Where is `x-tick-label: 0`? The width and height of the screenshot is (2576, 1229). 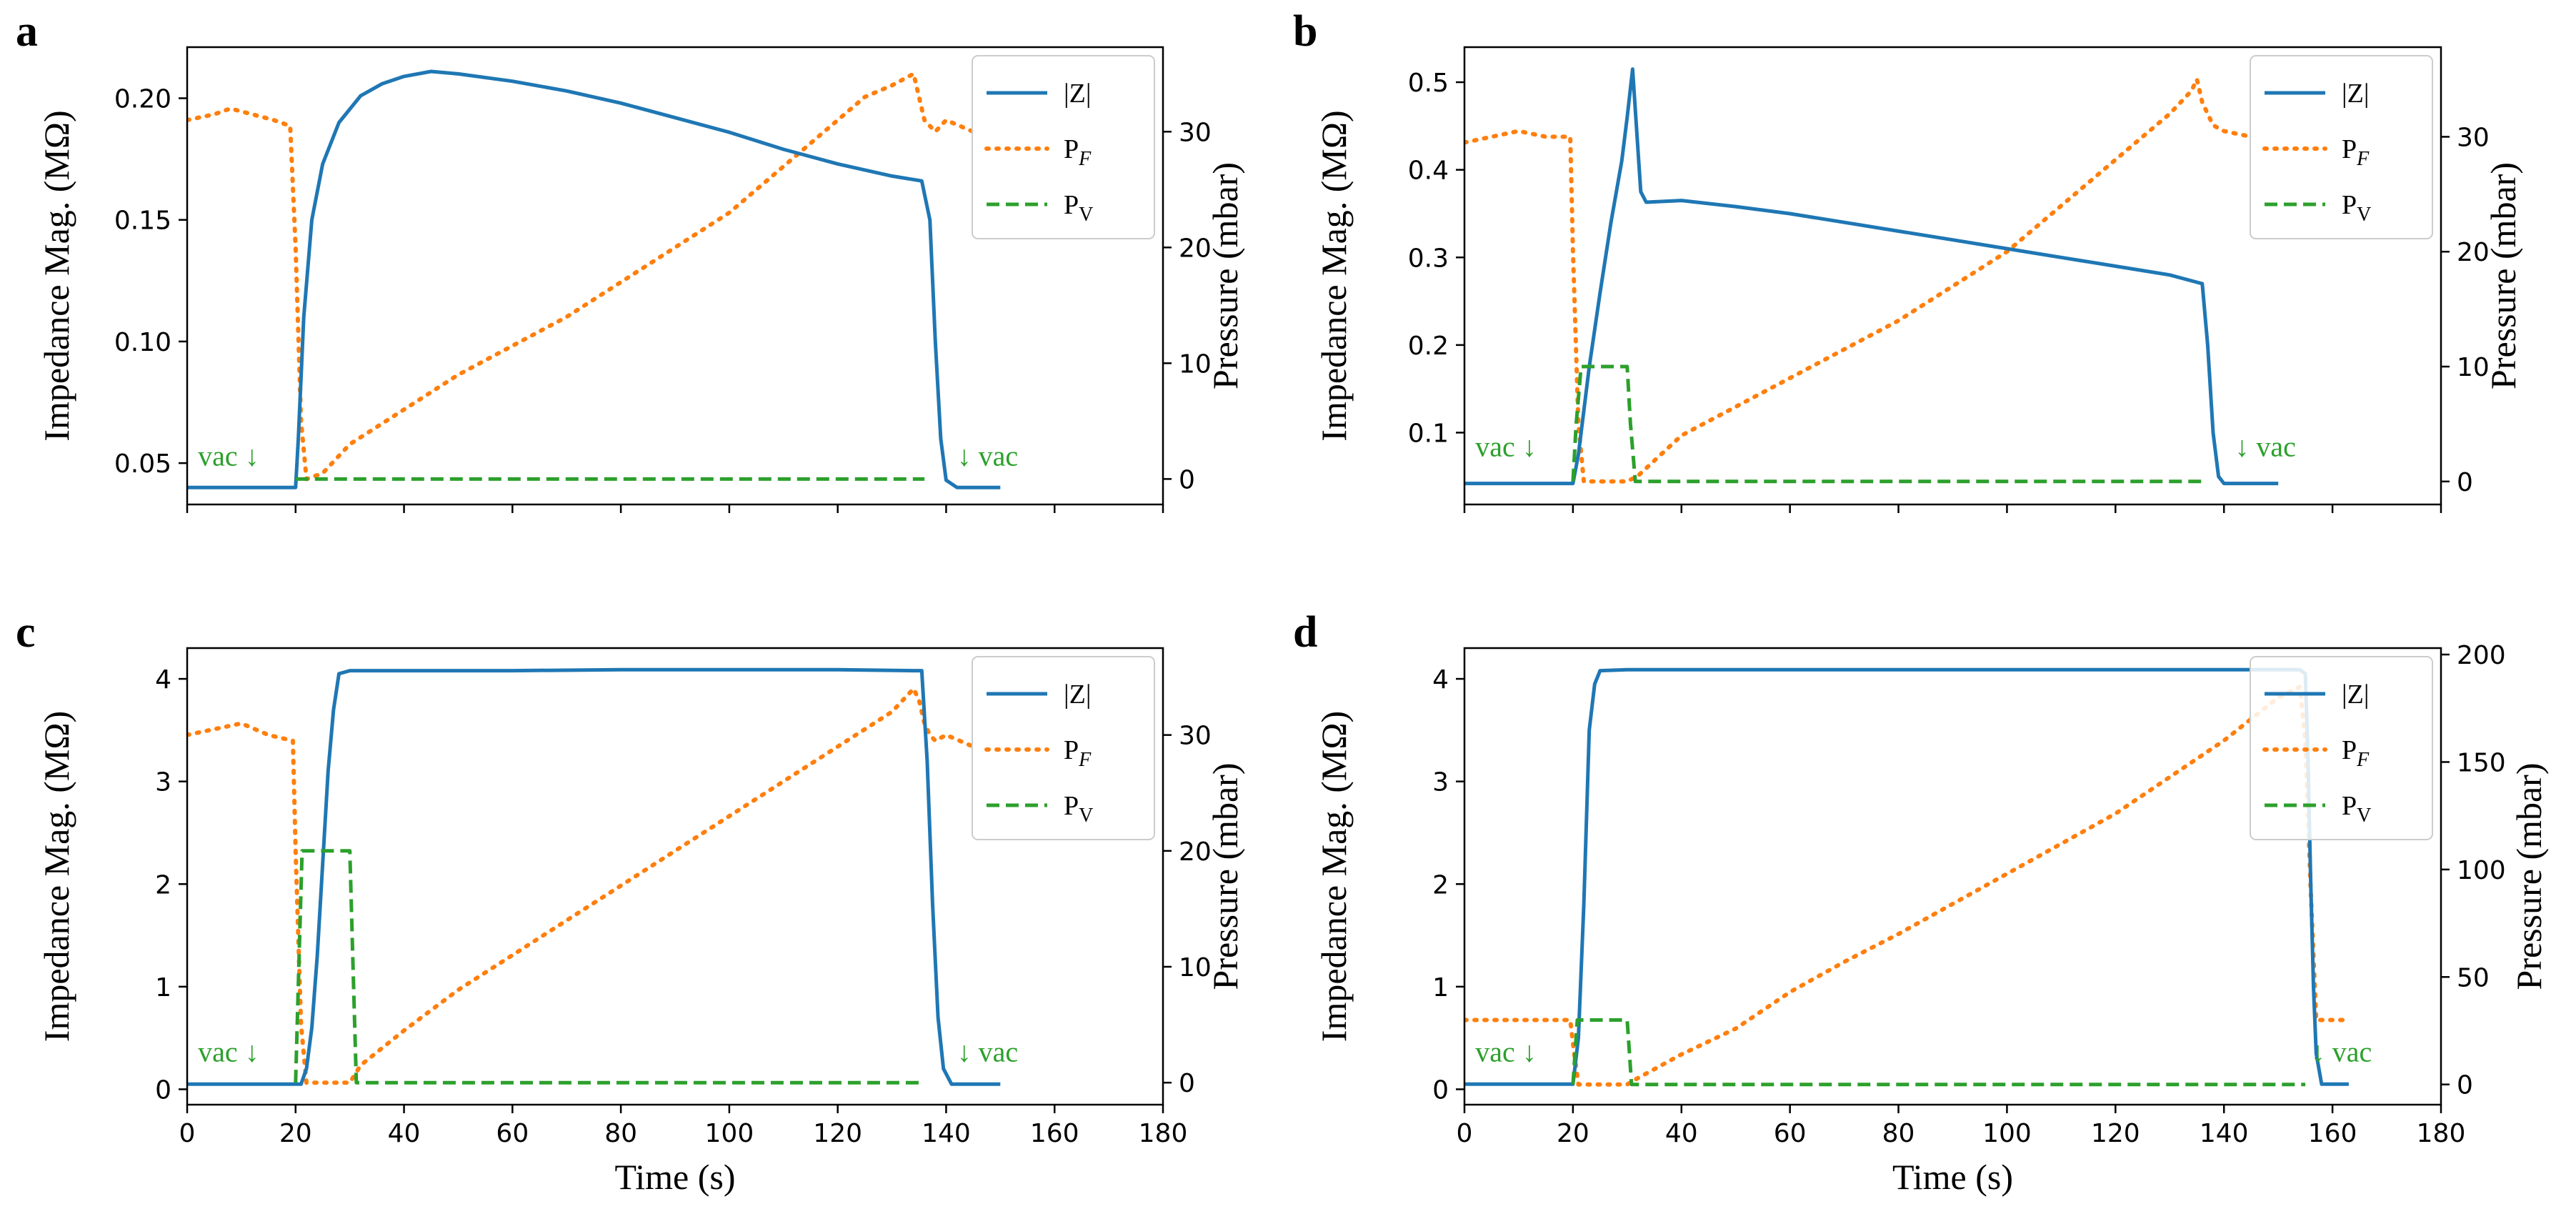
x-tick-label: 0 is located at coordinates (1465, 1133).